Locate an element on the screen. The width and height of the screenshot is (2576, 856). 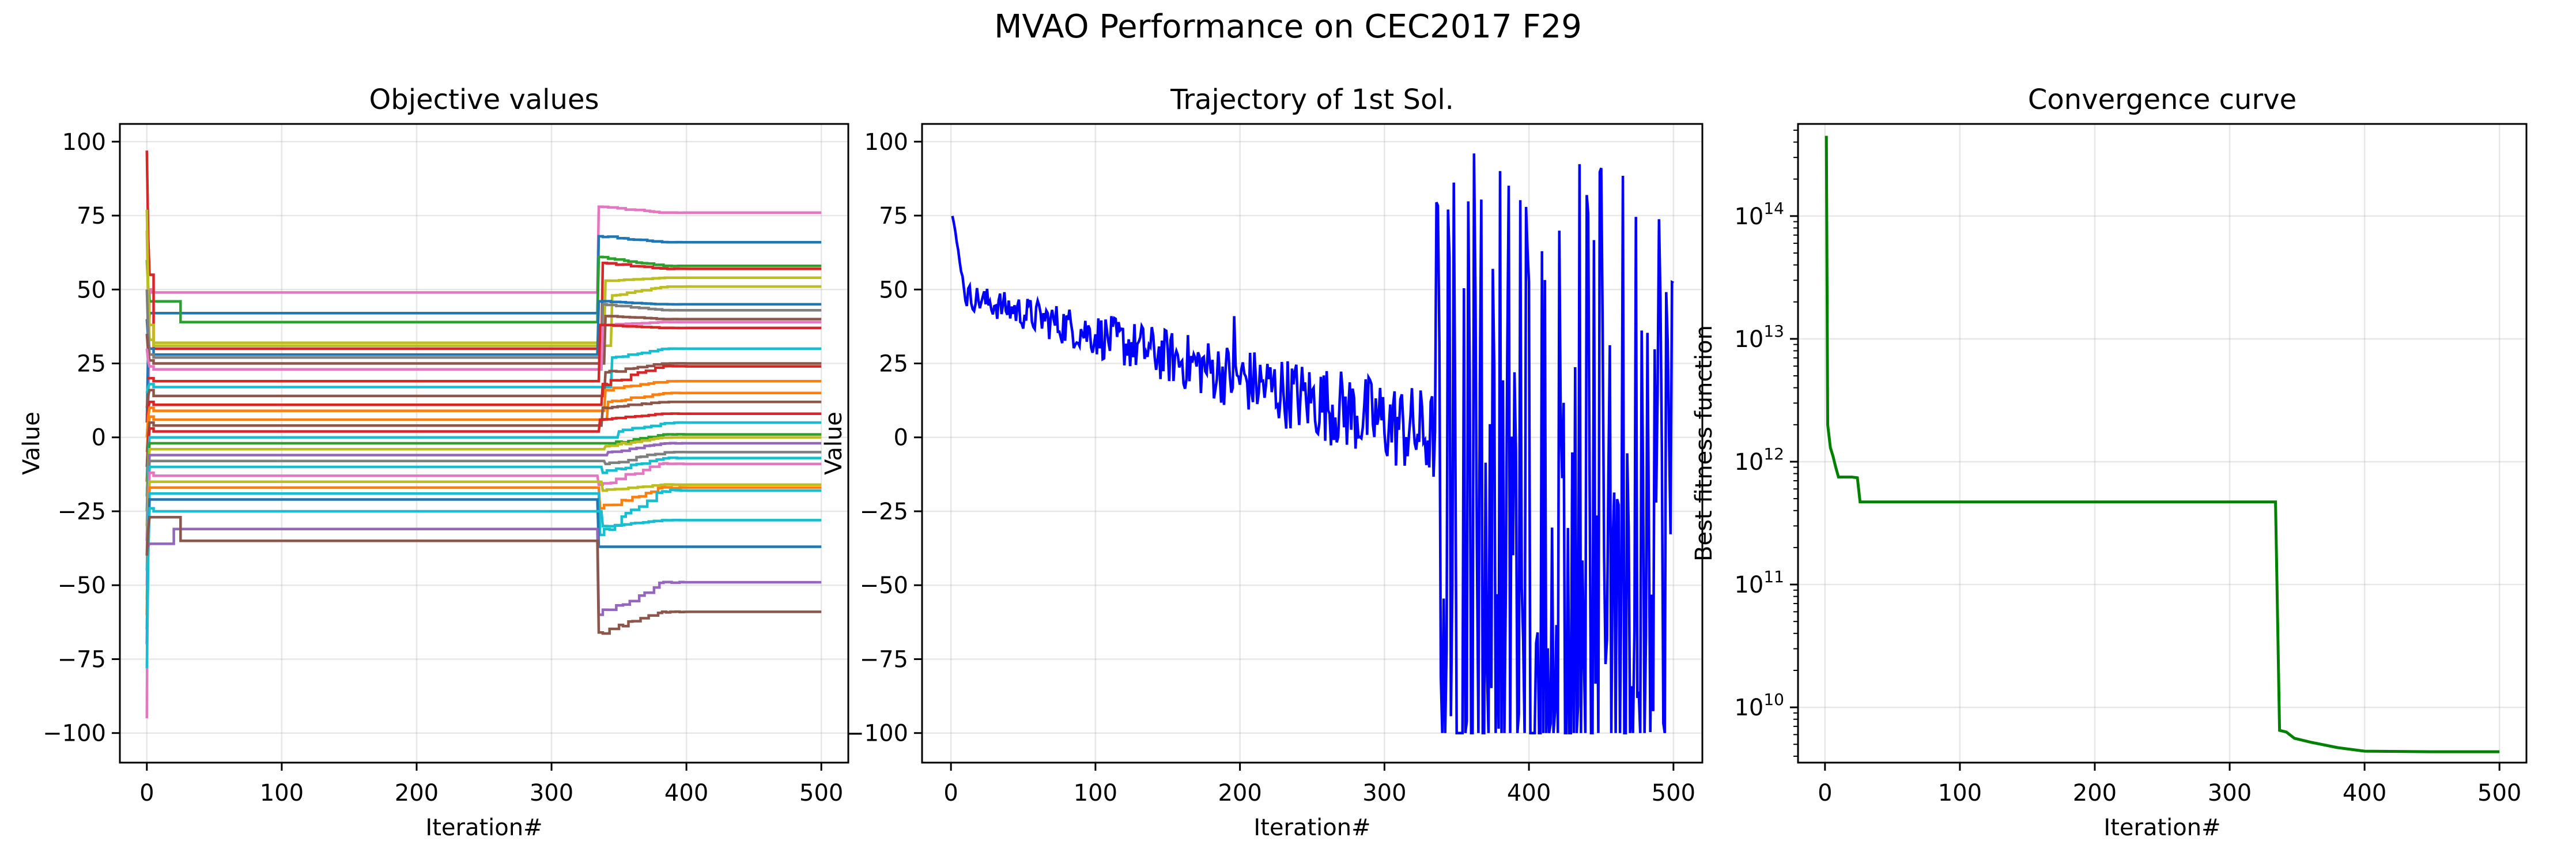
y-tick-label: 1012 is located at coordinates (1759, 460).